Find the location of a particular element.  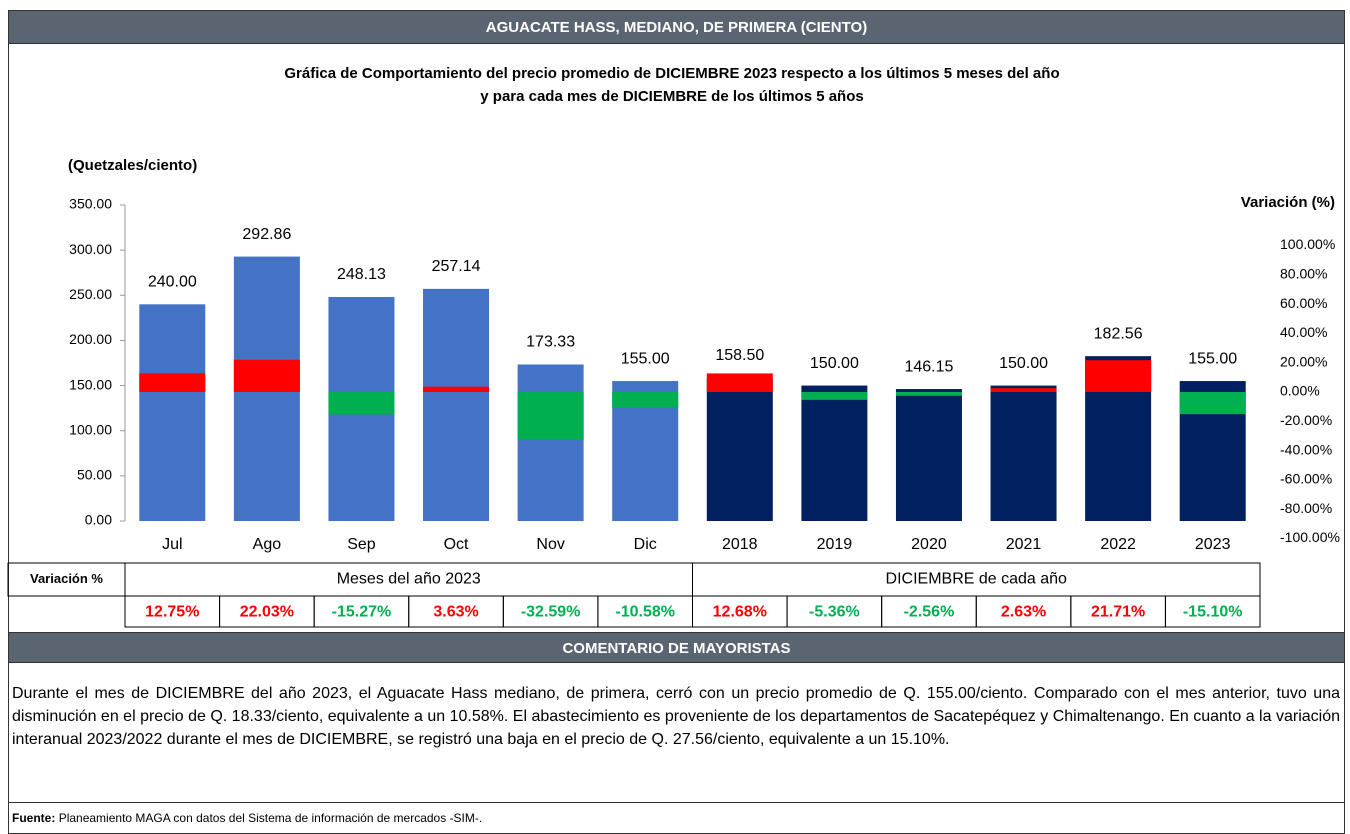

y-tick-label: 350.00 is located at coordinates (90, 204).